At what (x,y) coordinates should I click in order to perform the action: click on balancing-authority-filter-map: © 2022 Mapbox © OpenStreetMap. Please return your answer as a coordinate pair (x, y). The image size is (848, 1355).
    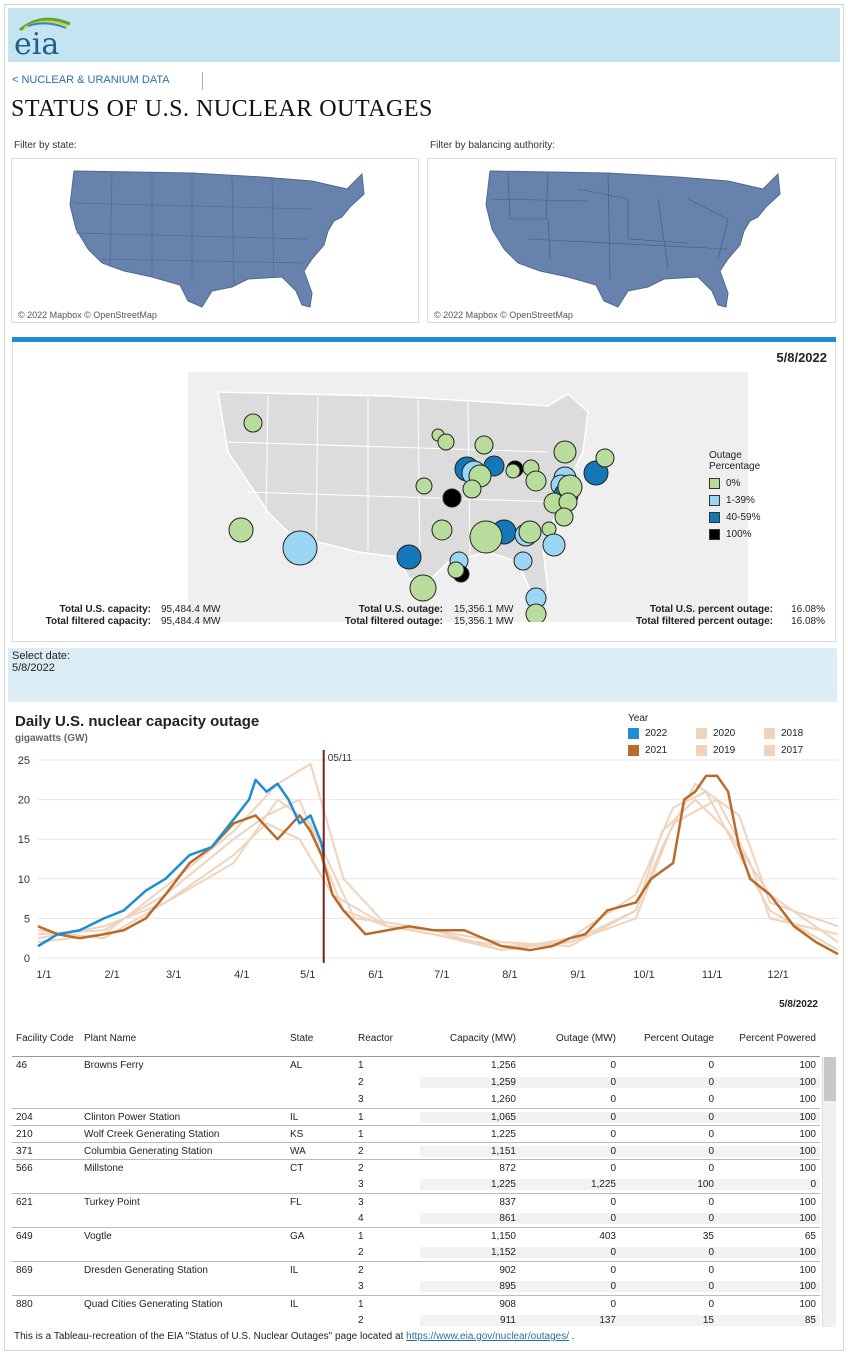
    Looking at the image, I should click on (631, 240).